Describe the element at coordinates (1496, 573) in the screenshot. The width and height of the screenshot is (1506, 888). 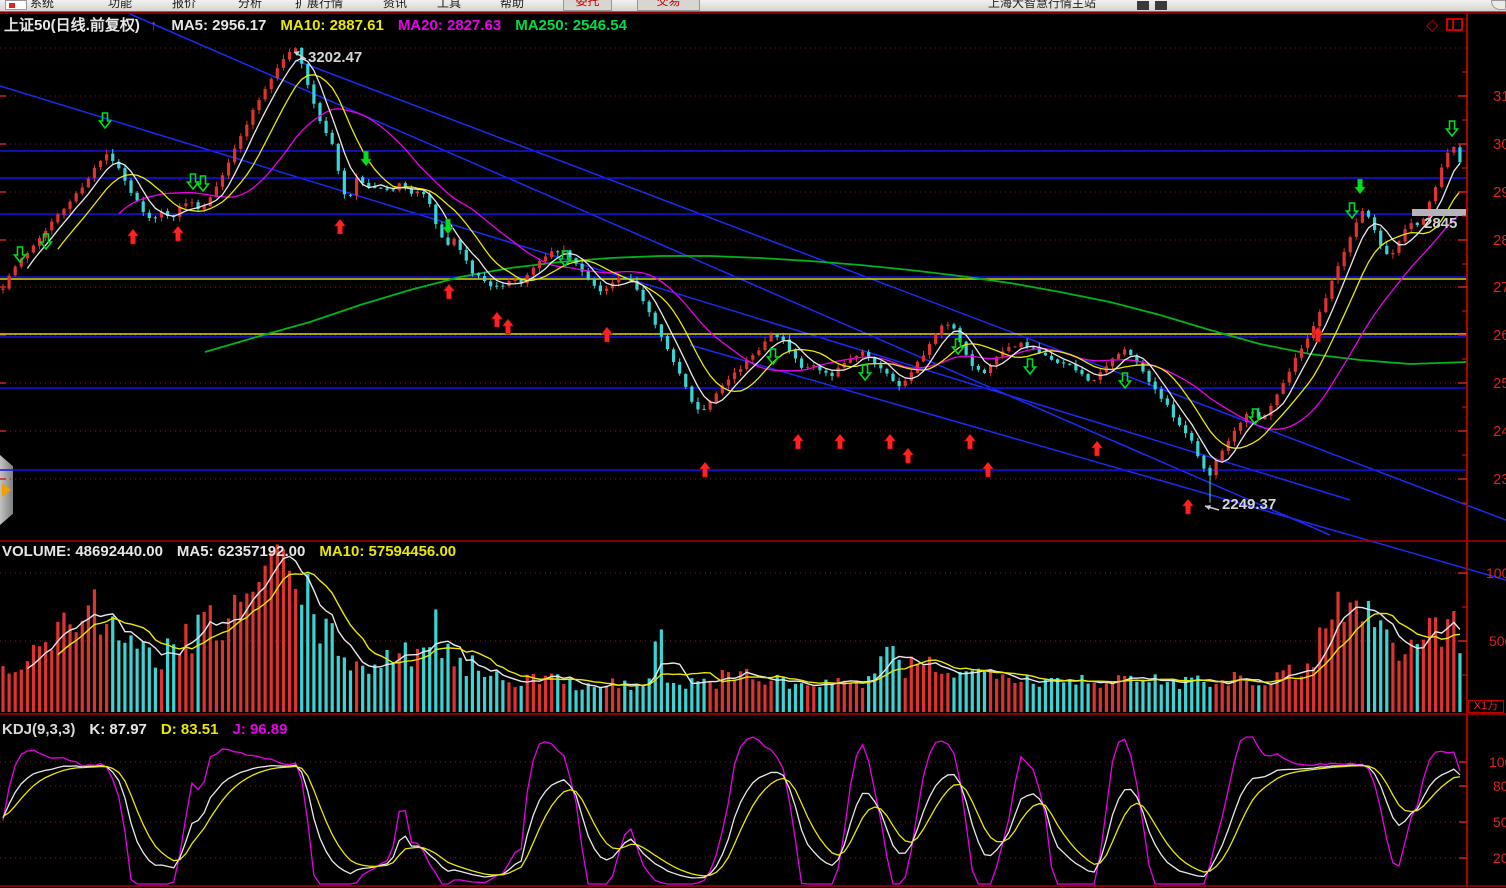
I see `axis-label: 10000` at that location.